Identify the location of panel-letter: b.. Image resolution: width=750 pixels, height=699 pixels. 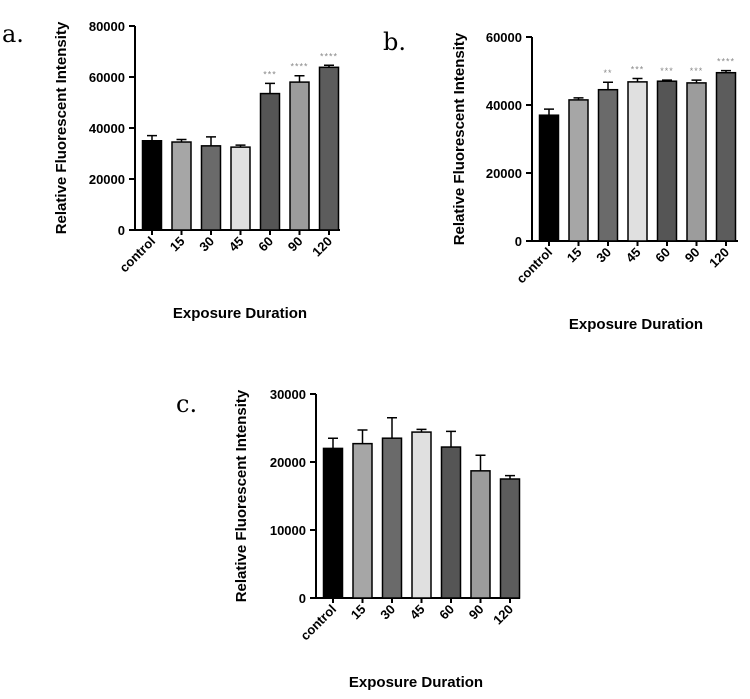
(394, 42).